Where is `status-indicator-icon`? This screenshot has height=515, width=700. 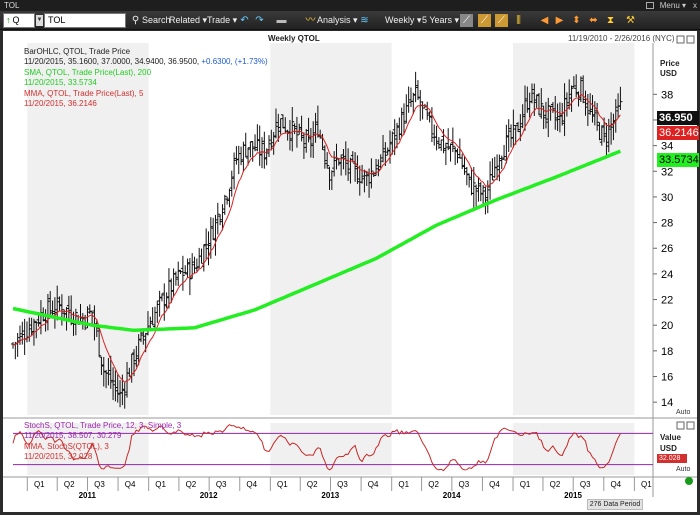
status-indicator-icon is located at coordinates (689, 481).